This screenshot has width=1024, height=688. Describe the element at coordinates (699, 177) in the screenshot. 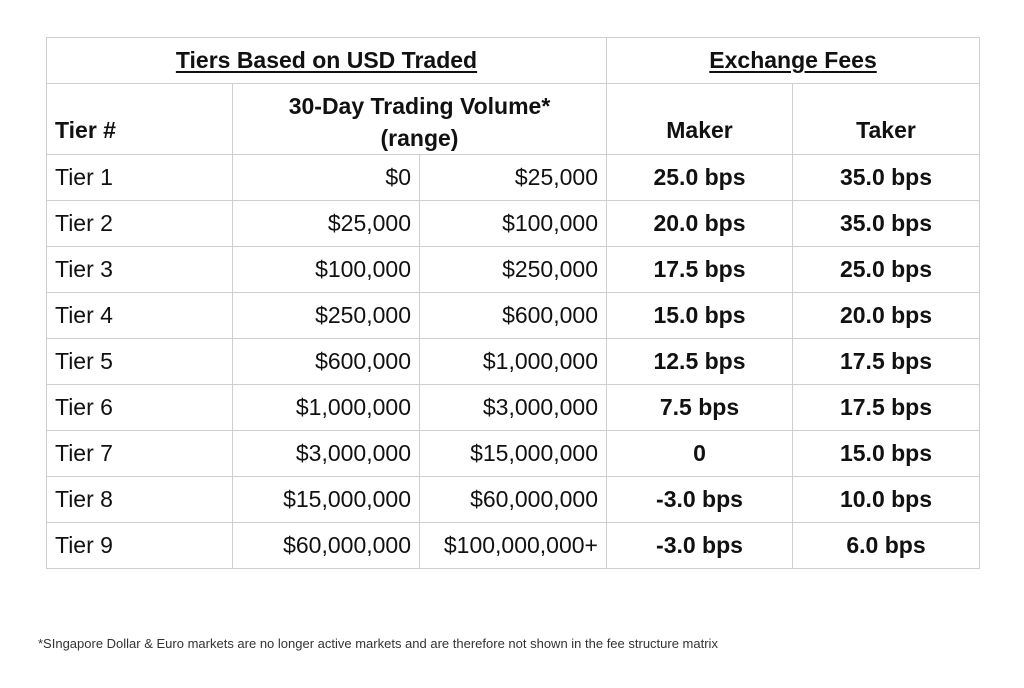

I see `maker-fee-cell: 25.0 bps` at that location.